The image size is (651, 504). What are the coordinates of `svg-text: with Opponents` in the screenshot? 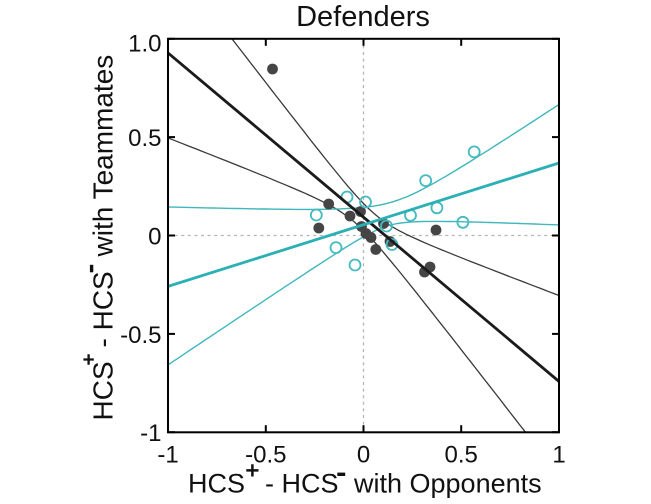 It's located at (447, 483).